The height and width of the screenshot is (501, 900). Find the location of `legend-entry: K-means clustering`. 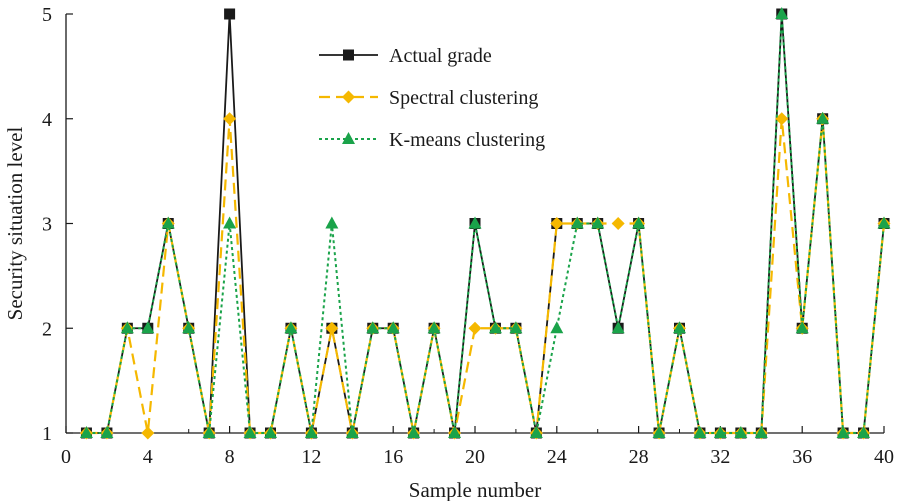

legend-entry: K-means clustering is located at coordinates (432, 140).